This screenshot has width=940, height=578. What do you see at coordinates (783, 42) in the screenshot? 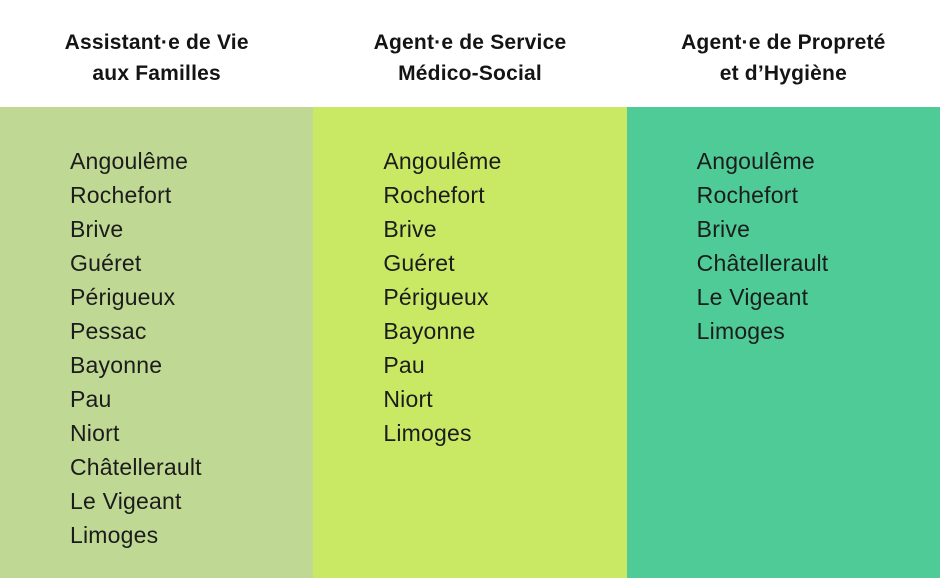
I see `title-line: Agent·e de Propreté` at bounding box center [783, 42].